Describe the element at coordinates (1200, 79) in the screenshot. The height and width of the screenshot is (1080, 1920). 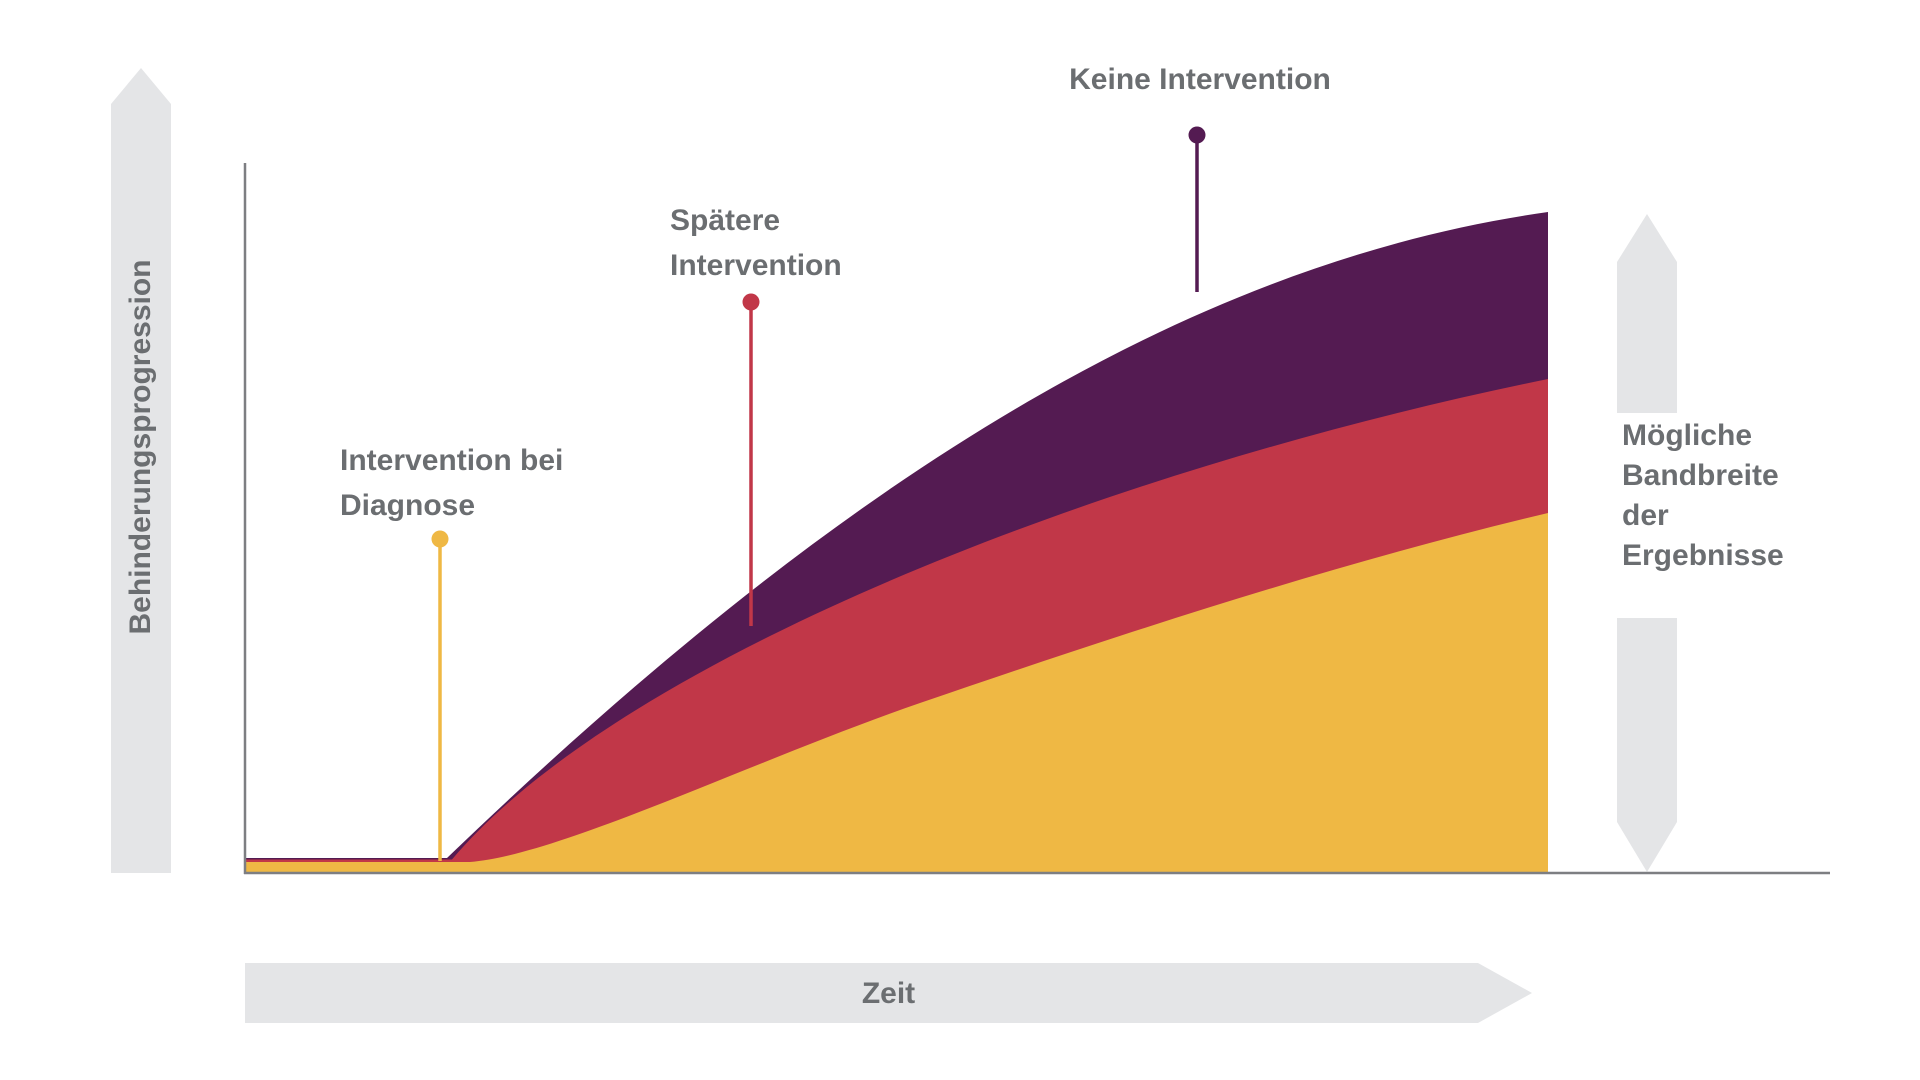
I see `label-no-intervention: Keine Intervention` at that location.